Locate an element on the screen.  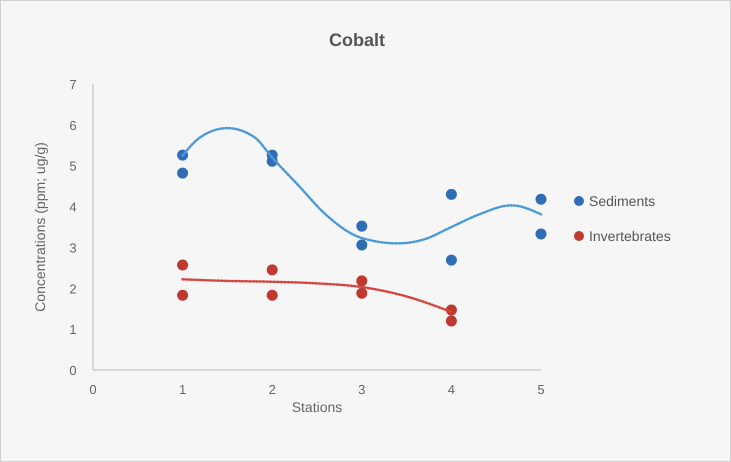
x-tick-label: 1 is located at coordinates (182, 389).